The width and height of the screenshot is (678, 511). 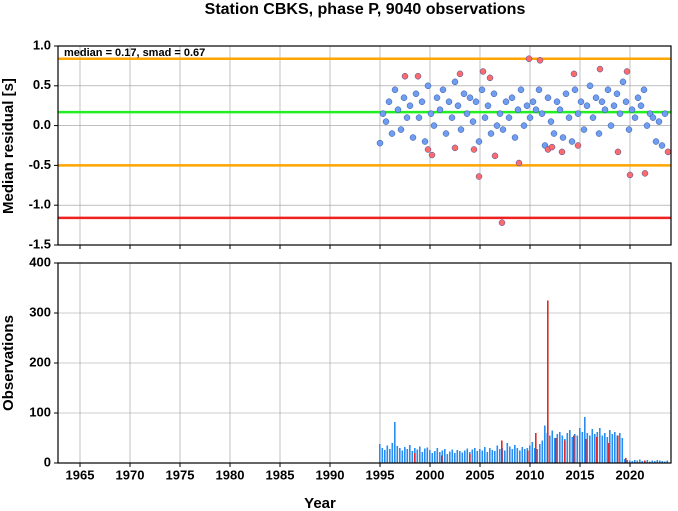 What do you see at coordinates (40, 243) in the screenshot?
I see `y-tick-label: -1.5` at bounding box center [40, 243].